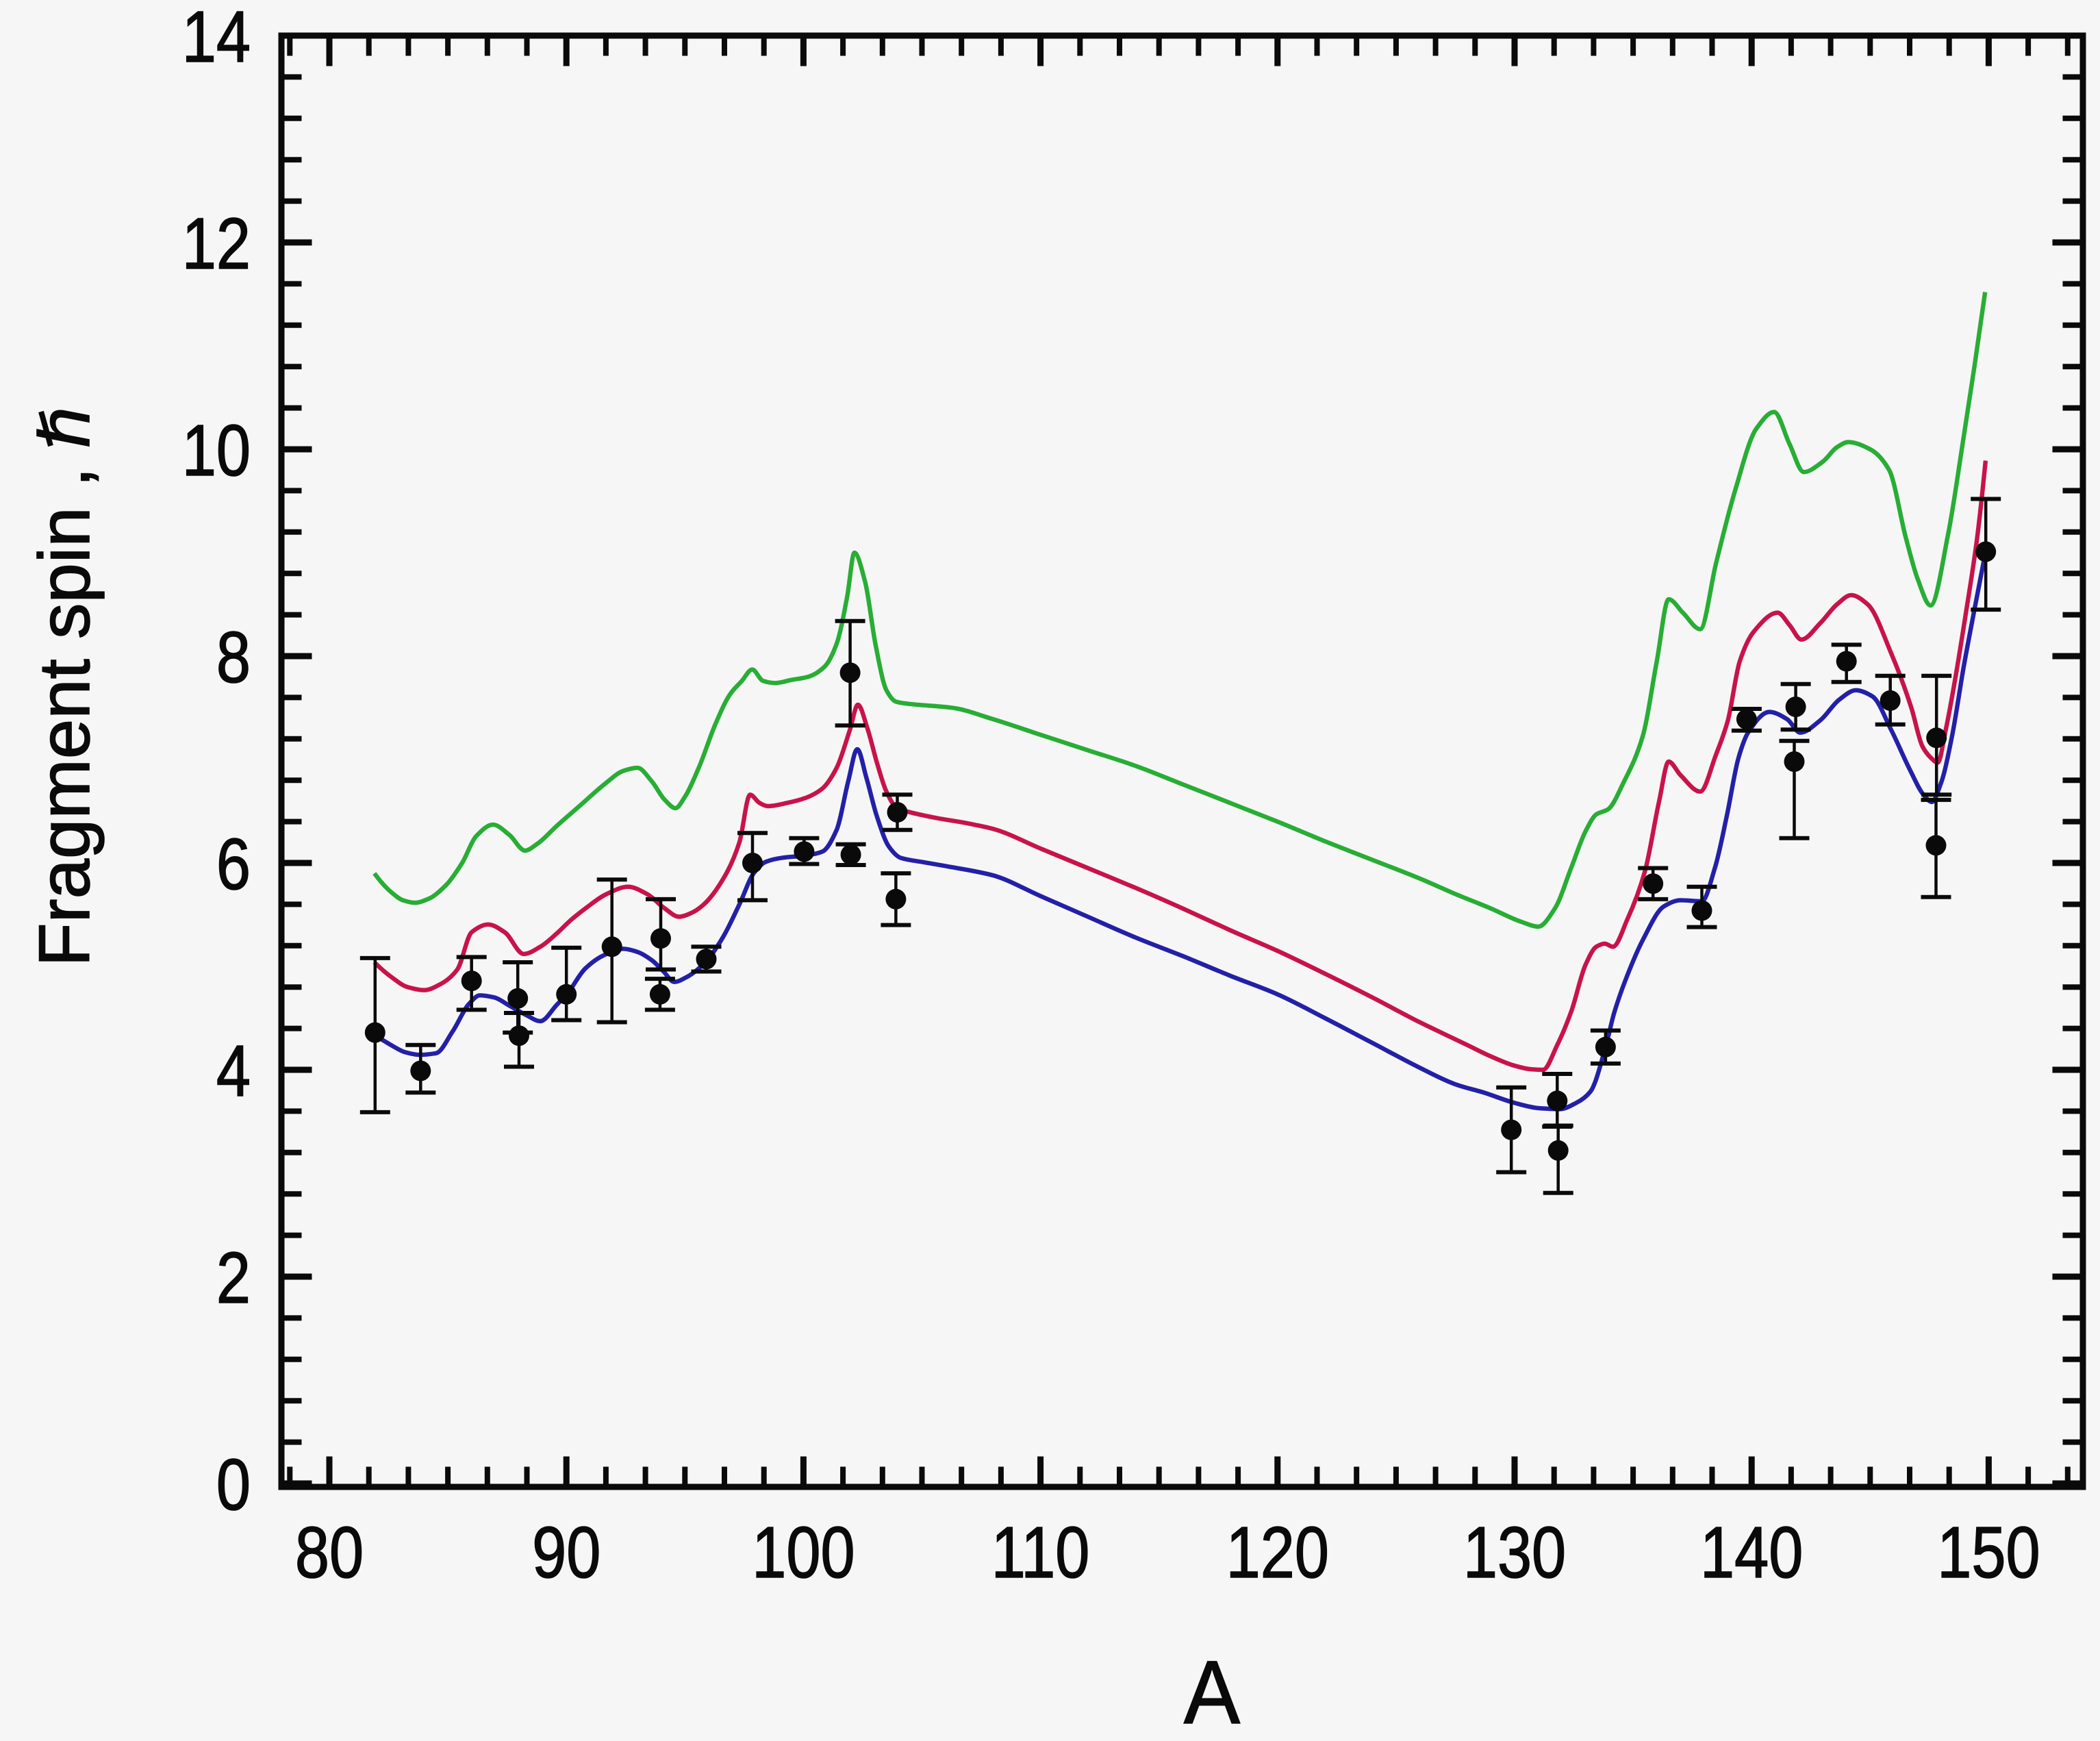 This screenshot has height=1741, width=2100. Describe the element at coordinates (329, 1553) in the screenshot. I see `svg-text: 80` at that location.